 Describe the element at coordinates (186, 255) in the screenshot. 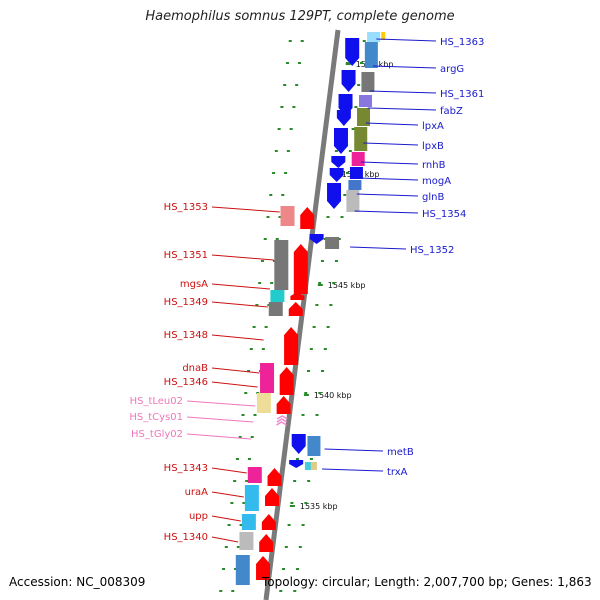

I see `gene-label-HS_1351: HS_1351` at that location.